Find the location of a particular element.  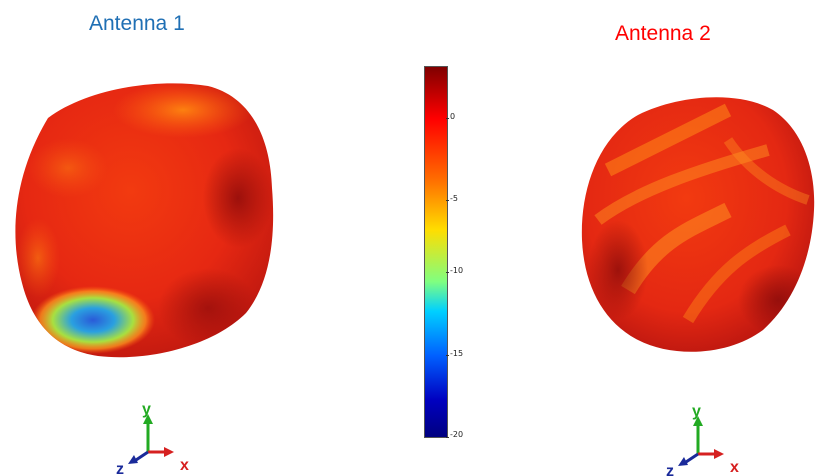

axes-triad-2: y x z is located at coordinates (702, 439).